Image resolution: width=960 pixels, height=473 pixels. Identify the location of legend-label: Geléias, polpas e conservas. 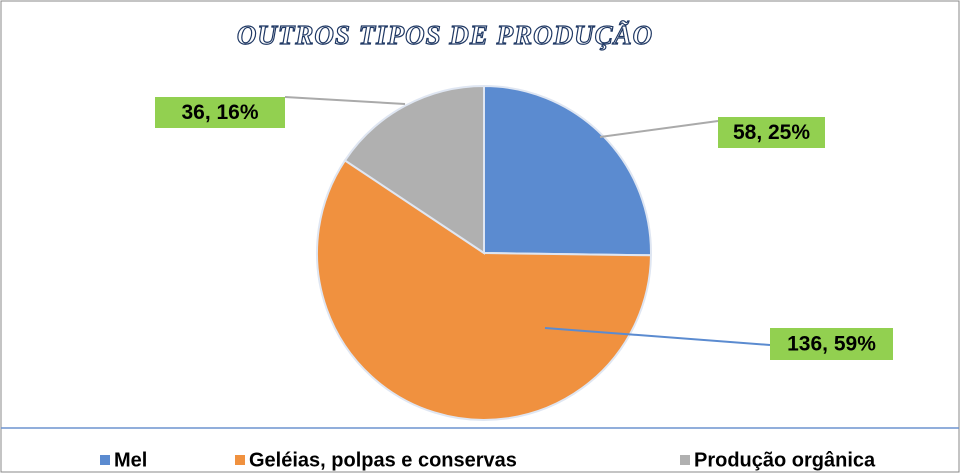
(383, 460).